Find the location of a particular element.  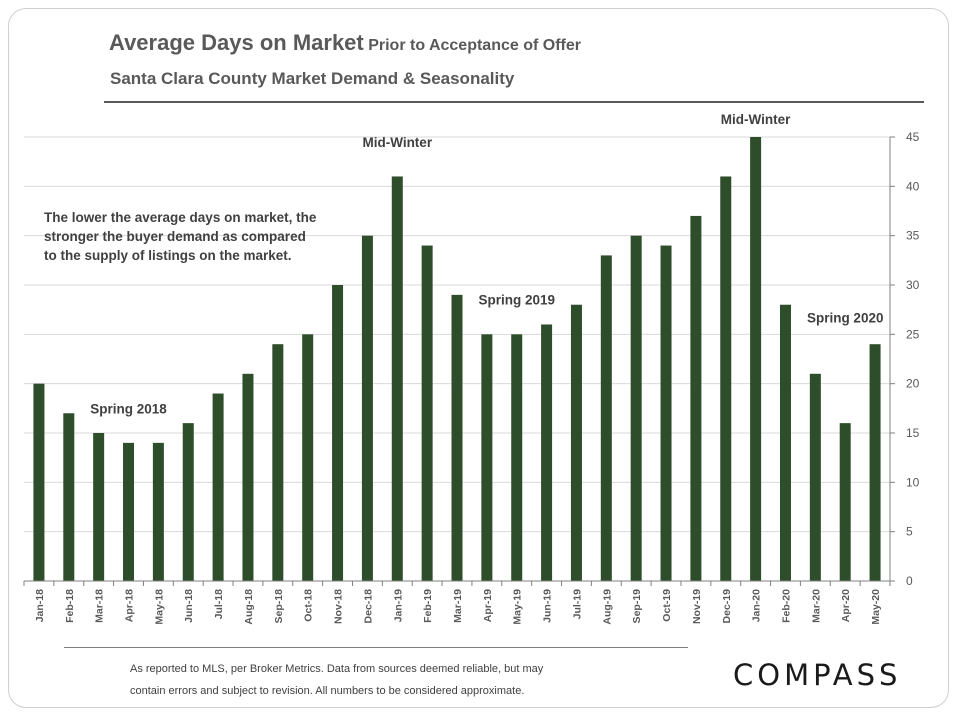

x-tick-label: Aug-19 is located at coordinates (607, 607).